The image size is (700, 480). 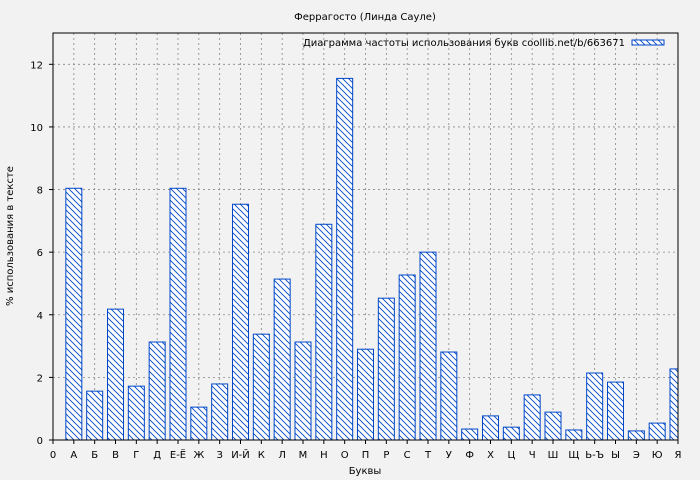 What do you see at coordinates (178, 314) in the screenshot?
I see `bar-Е-Ё` at bounding box center [178, 314].